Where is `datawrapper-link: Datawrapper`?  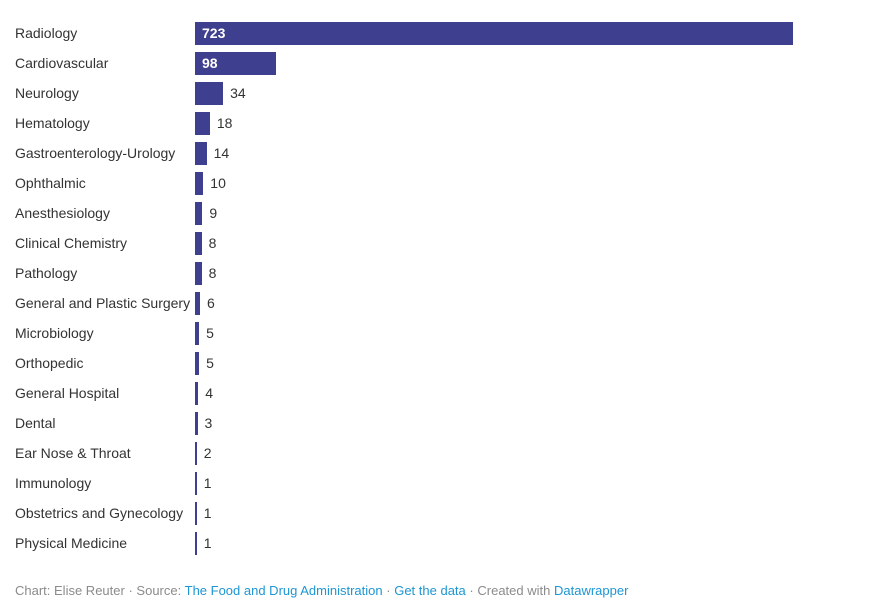 datawrapper-link: Datawrapper is located at coordinates (591, 590).